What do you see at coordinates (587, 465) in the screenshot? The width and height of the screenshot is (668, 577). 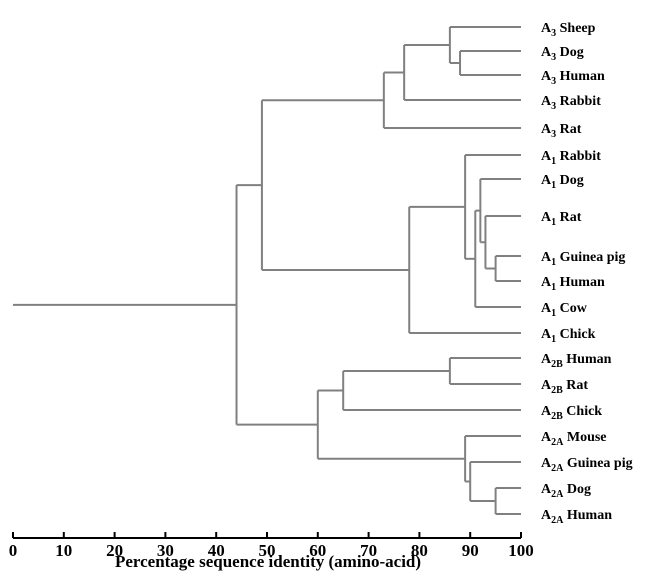 I see `leaf-label: A2A Guinea pig` at bounding box center [587, 465].